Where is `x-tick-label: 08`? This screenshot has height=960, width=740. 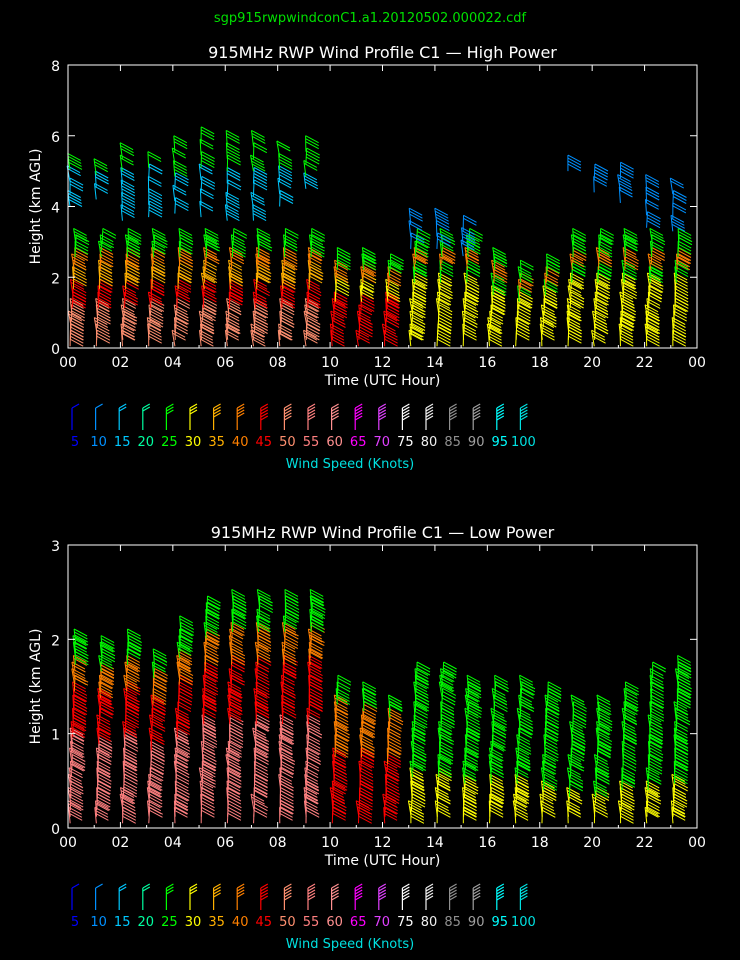 x-tick-label: 08 is located at coordinates (278, 843).